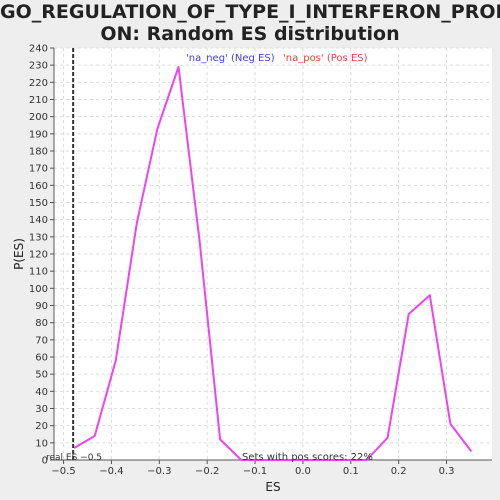 This screenshot has width=500, height=500. What do you see at coordinates (19, 254) in the screenshot?
I see `y-axis-label: P(ES)` at bounding box center [19, 254].